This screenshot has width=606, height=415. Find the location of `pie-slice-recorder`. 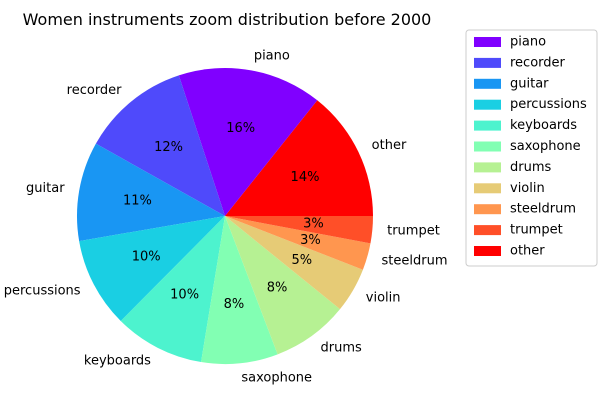

pie-slice-recorder is located at coordinates (160, 145).